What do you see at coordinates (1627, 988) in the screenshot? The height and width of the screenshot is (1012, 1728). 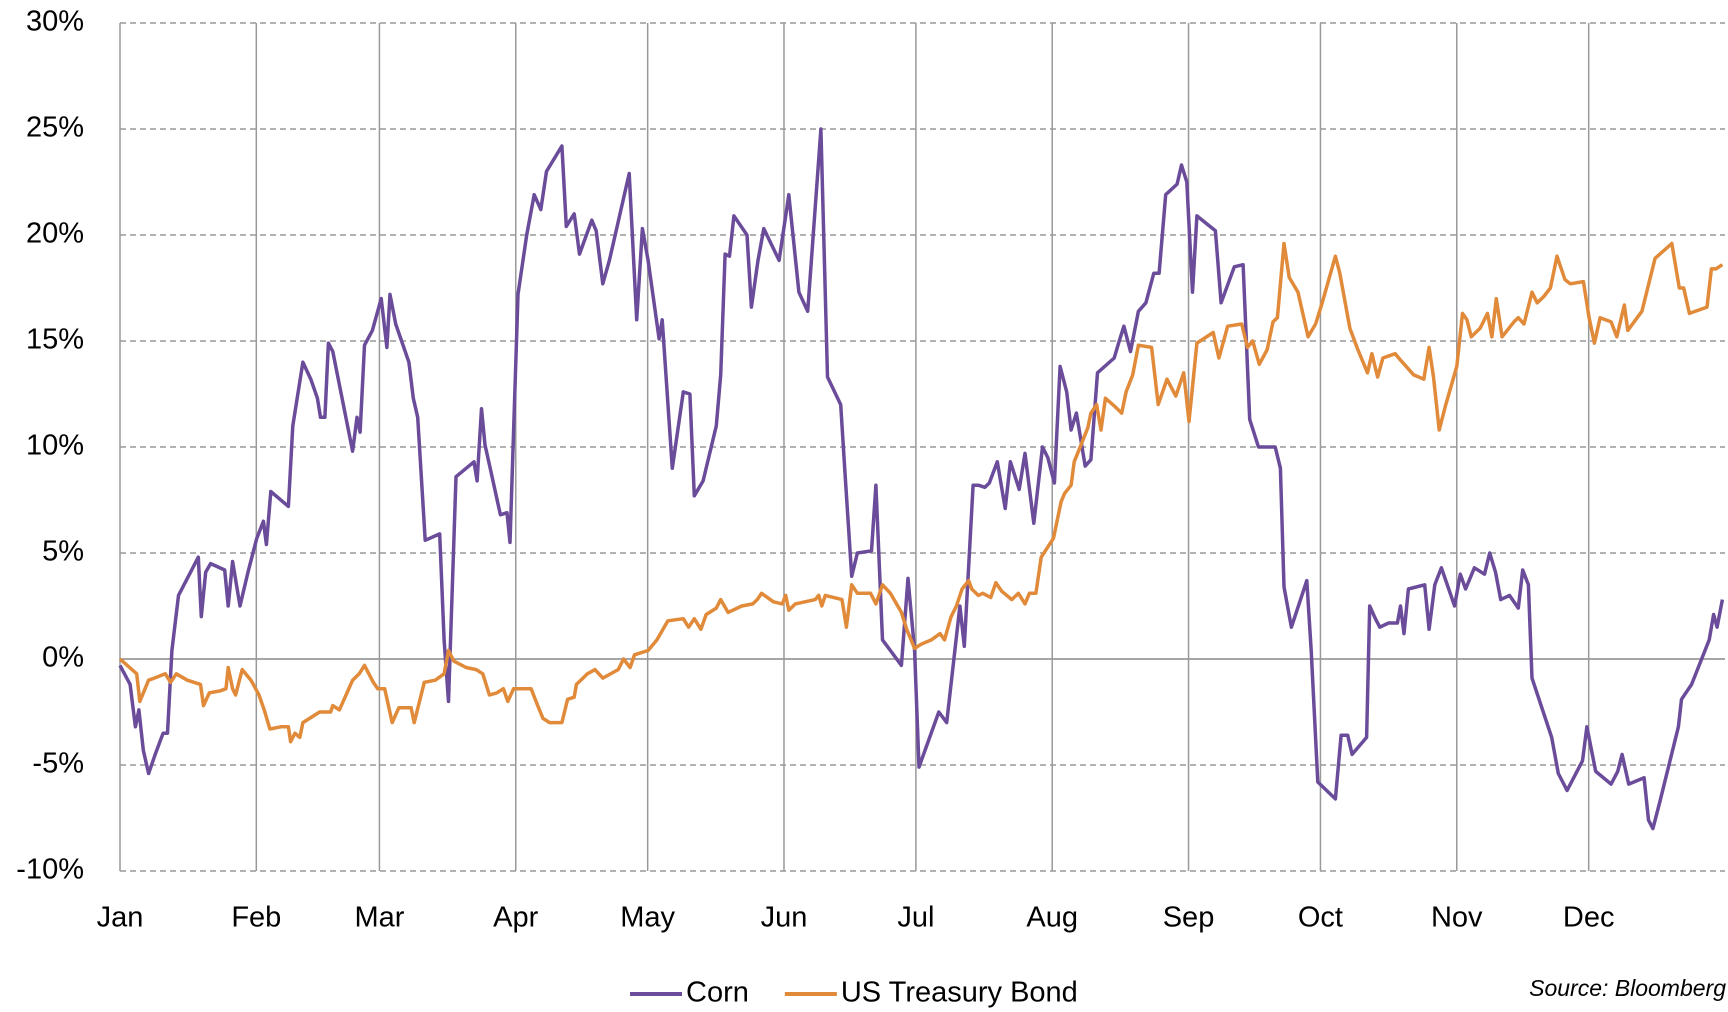 I see `source-note: Source: Bloomberg` at bounding box center [1627, 988].